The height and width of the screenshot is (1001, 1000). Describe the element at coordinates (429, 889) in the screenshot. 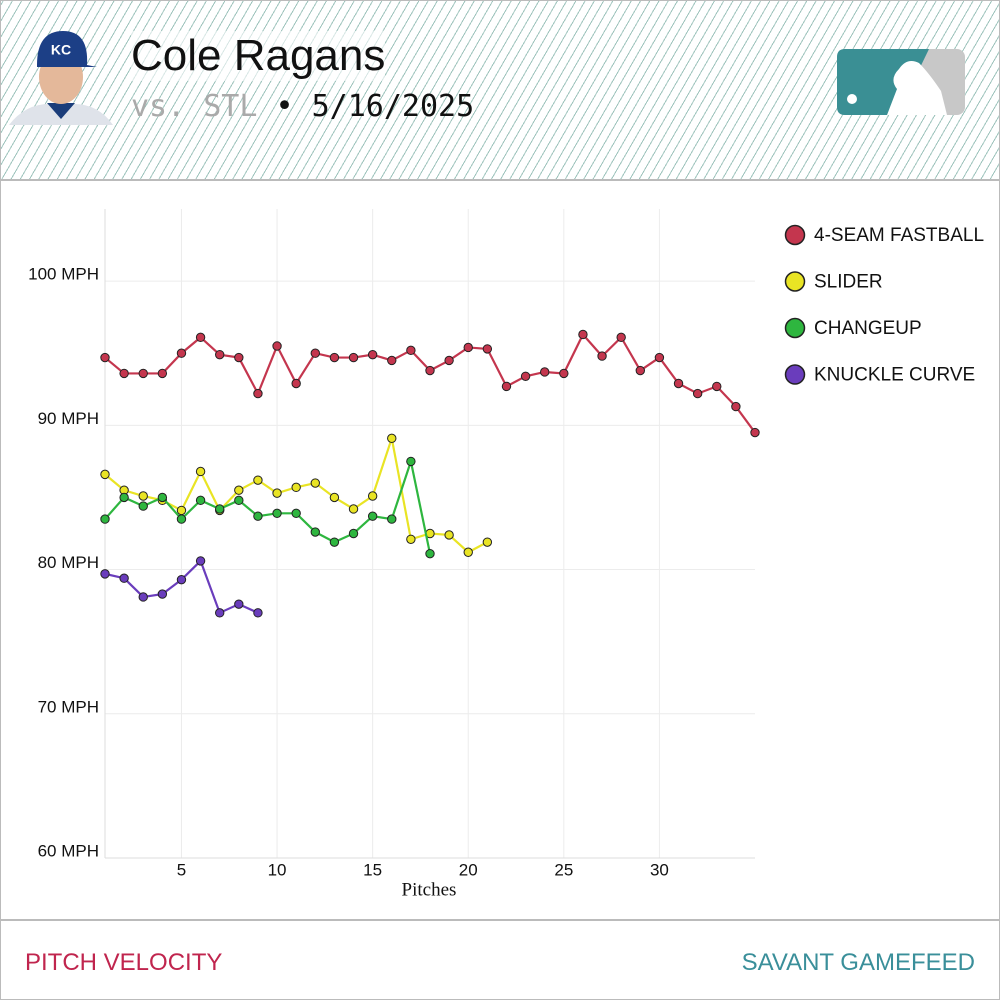

I see `x-axis-label: Pitches` at that location.